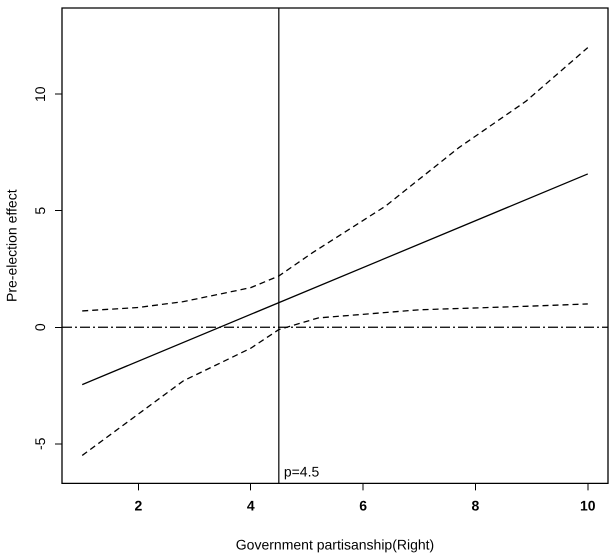 The height and width of the screenshot is (558, 610). What do you see at coordinates (476, 506) in the screenshot?
I see `x-tick-label: 8` at bounding box center [476, 506].